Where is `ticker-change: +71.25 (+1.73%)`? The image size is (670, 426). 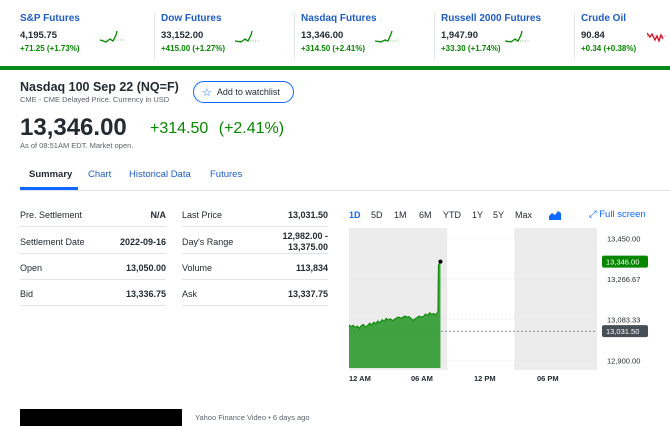
ticker-change: +71.25 (+1.73%) is located at coordinates (50, 48).